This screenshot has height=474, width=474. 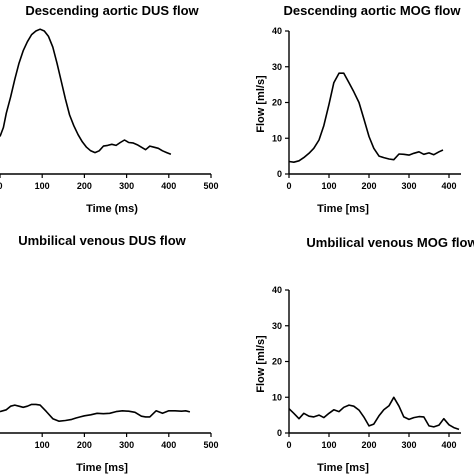 I want to click on panel-4-x-tick-label: 0, so click(x=288, y=445).